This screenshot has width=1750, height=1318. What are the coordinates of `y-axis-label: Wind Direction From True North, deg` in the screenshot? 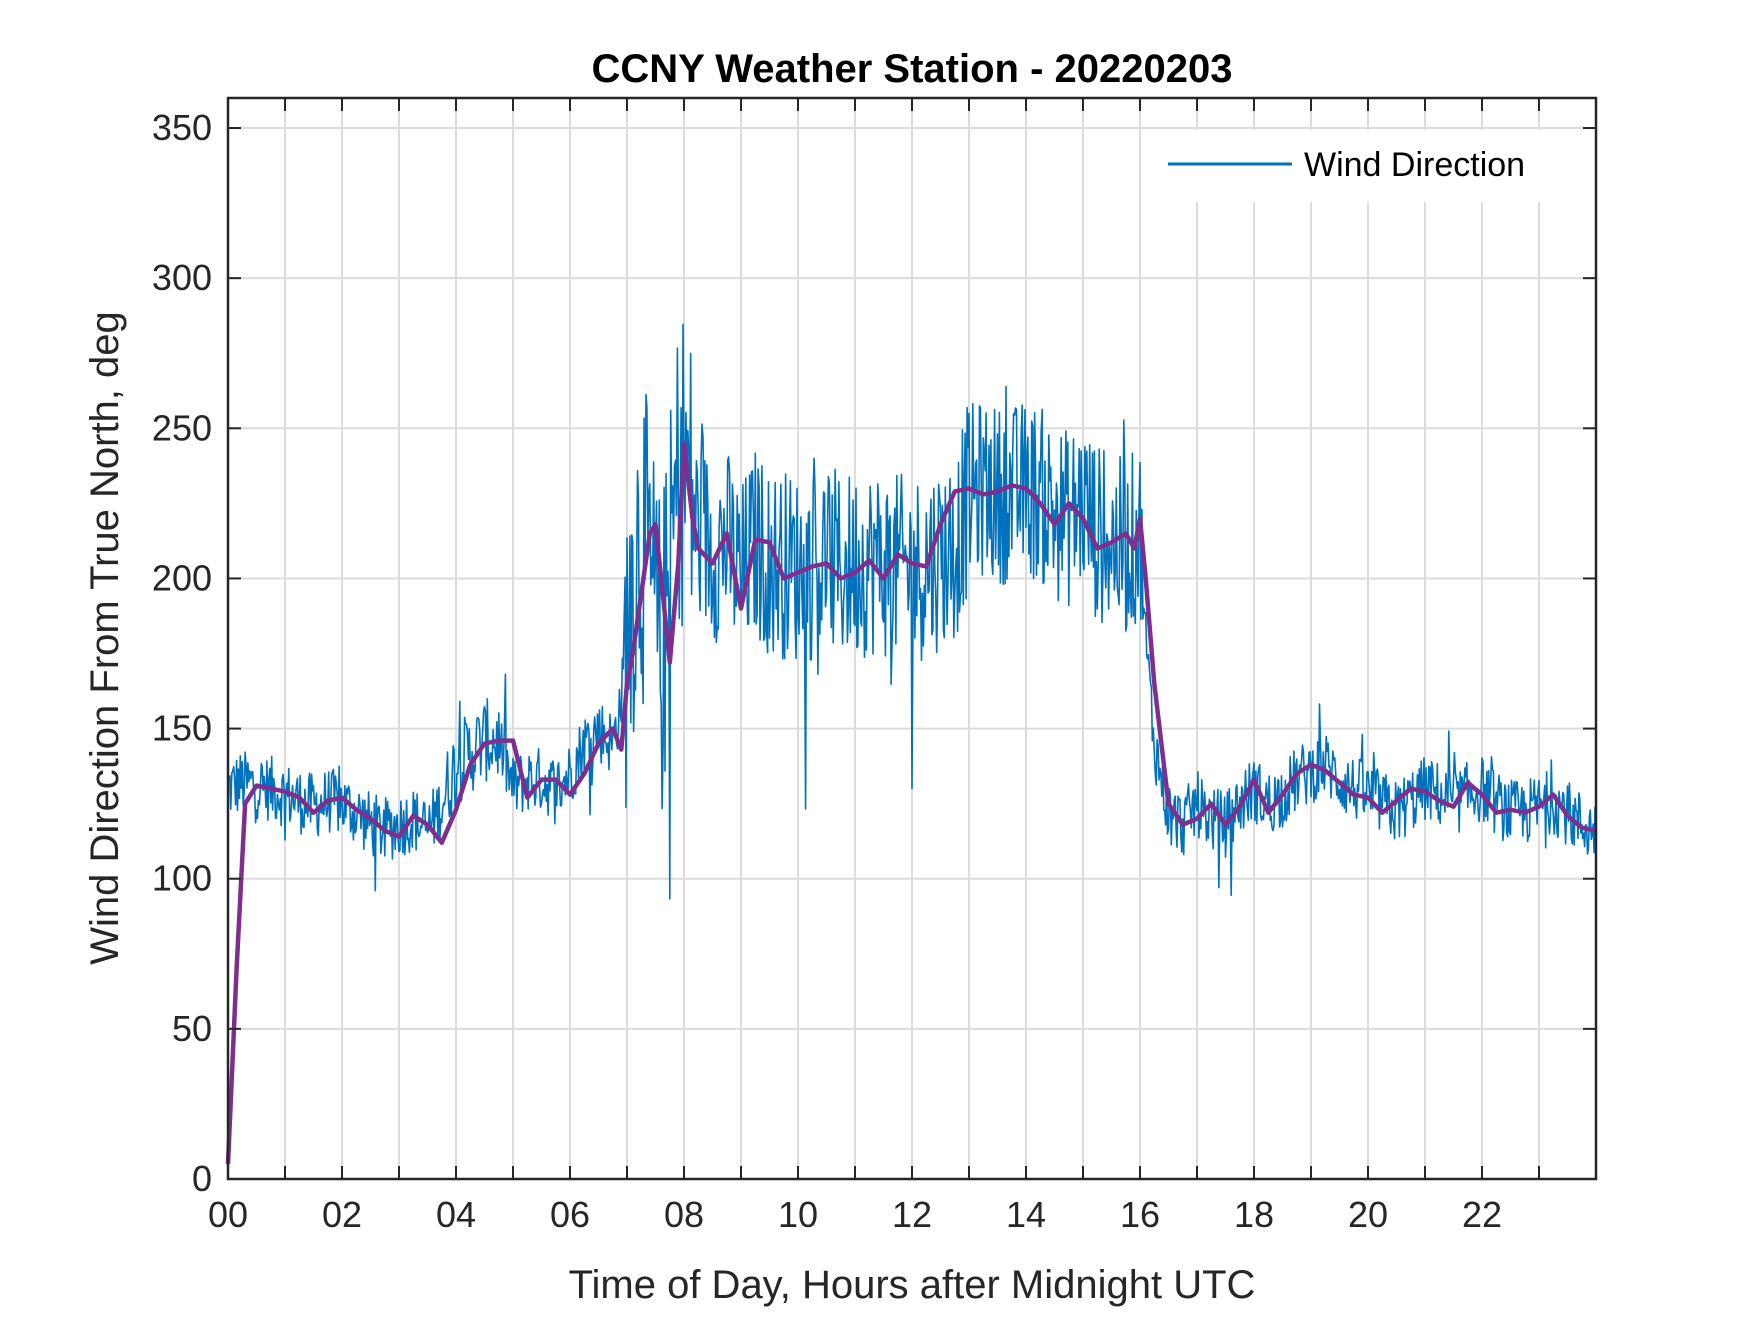 It's located at (105, 638).